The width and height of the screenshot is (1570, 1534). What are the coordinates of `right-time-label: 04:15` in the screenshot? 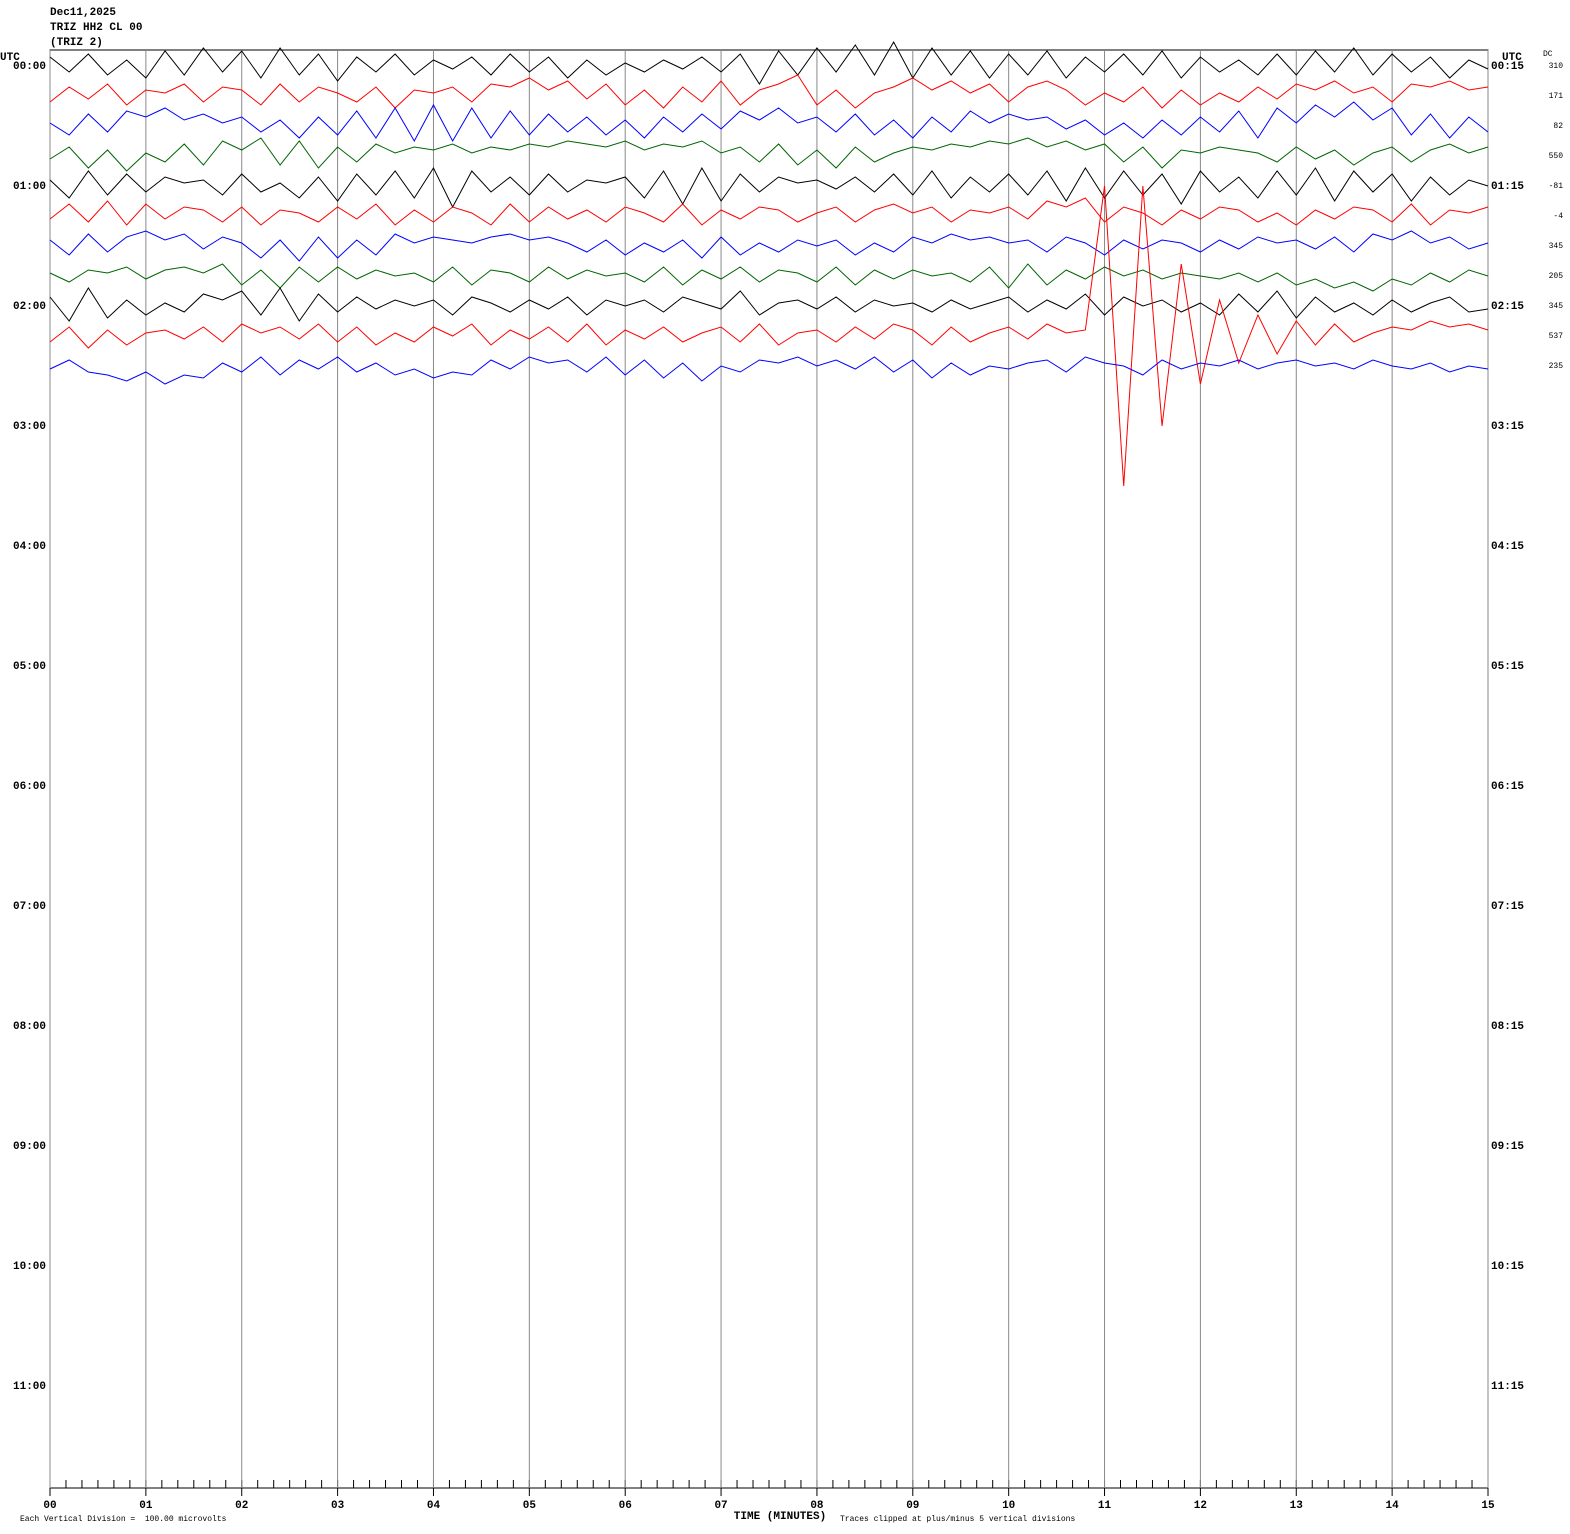 It's located at (1507, 547).